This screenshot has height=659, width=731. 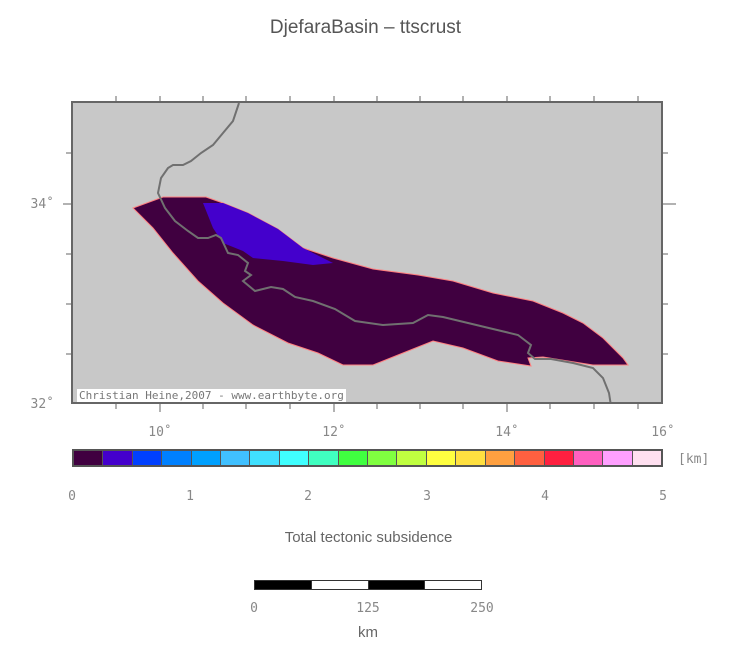 What do you see at coordinates (308, 496) in the screenshot?
I see `colorbar-tick-2: 2` at bounding box center [308, 496].